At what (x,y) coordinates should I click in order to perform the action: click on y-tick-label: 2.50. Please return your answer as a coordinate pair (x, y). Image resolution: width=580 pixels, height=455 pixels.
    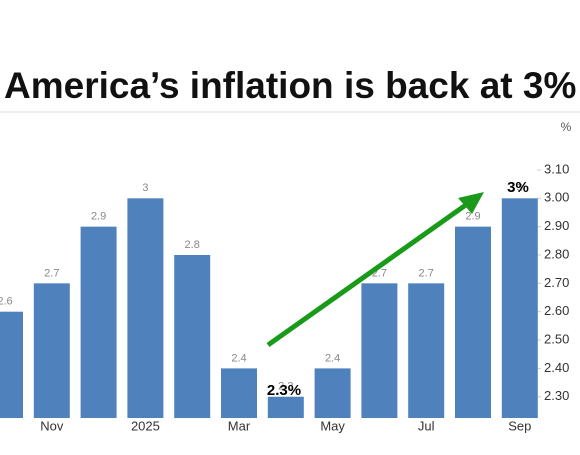
    Looking at the image, I should click on (556, 338).